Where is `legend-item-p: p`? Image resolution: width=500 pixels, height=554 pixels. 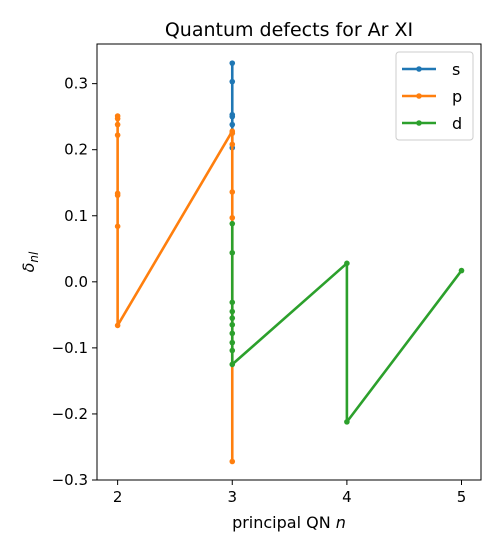 legend-item-p: p is located at coordinates (432, 96).